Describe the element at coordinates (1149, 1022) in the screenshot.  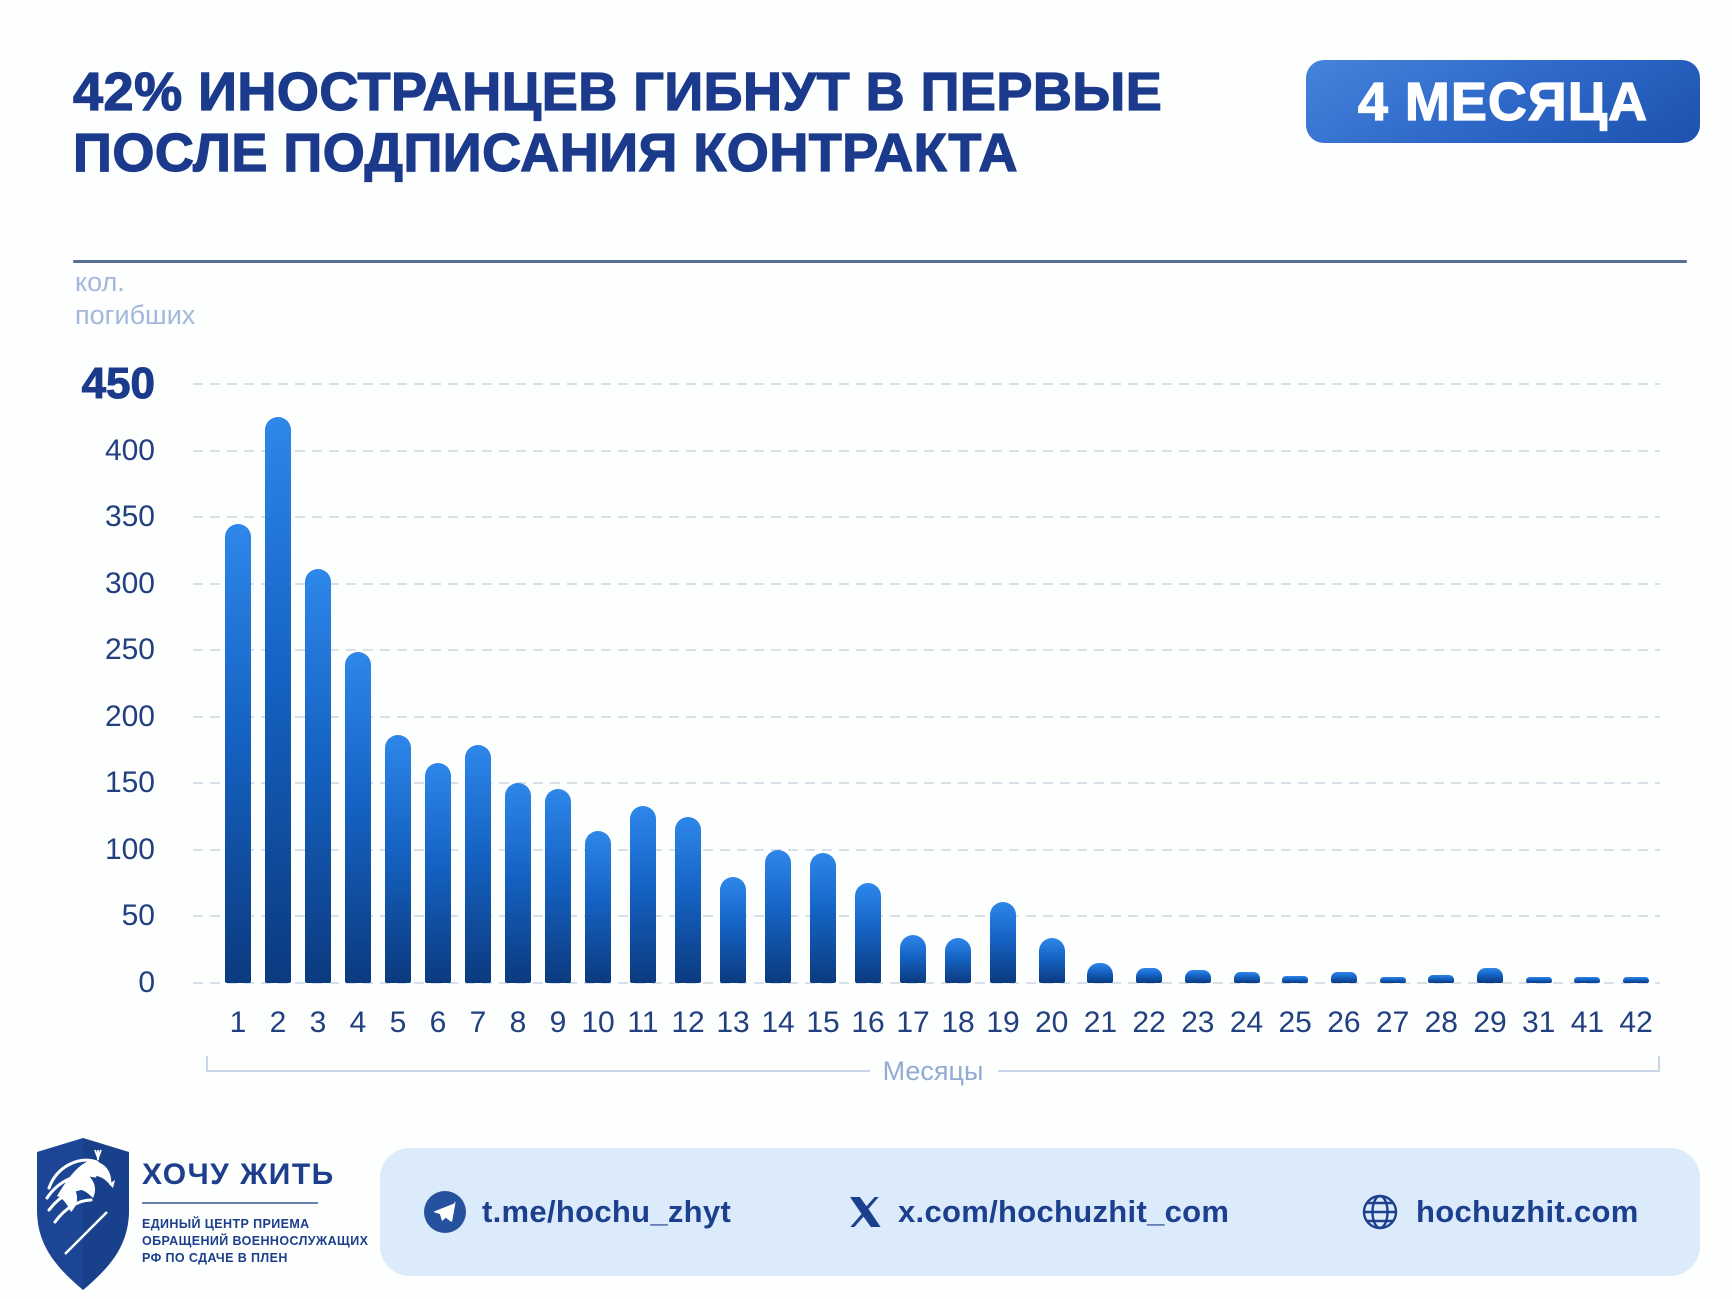
I see `x-tick-label-22: 22` at that location.